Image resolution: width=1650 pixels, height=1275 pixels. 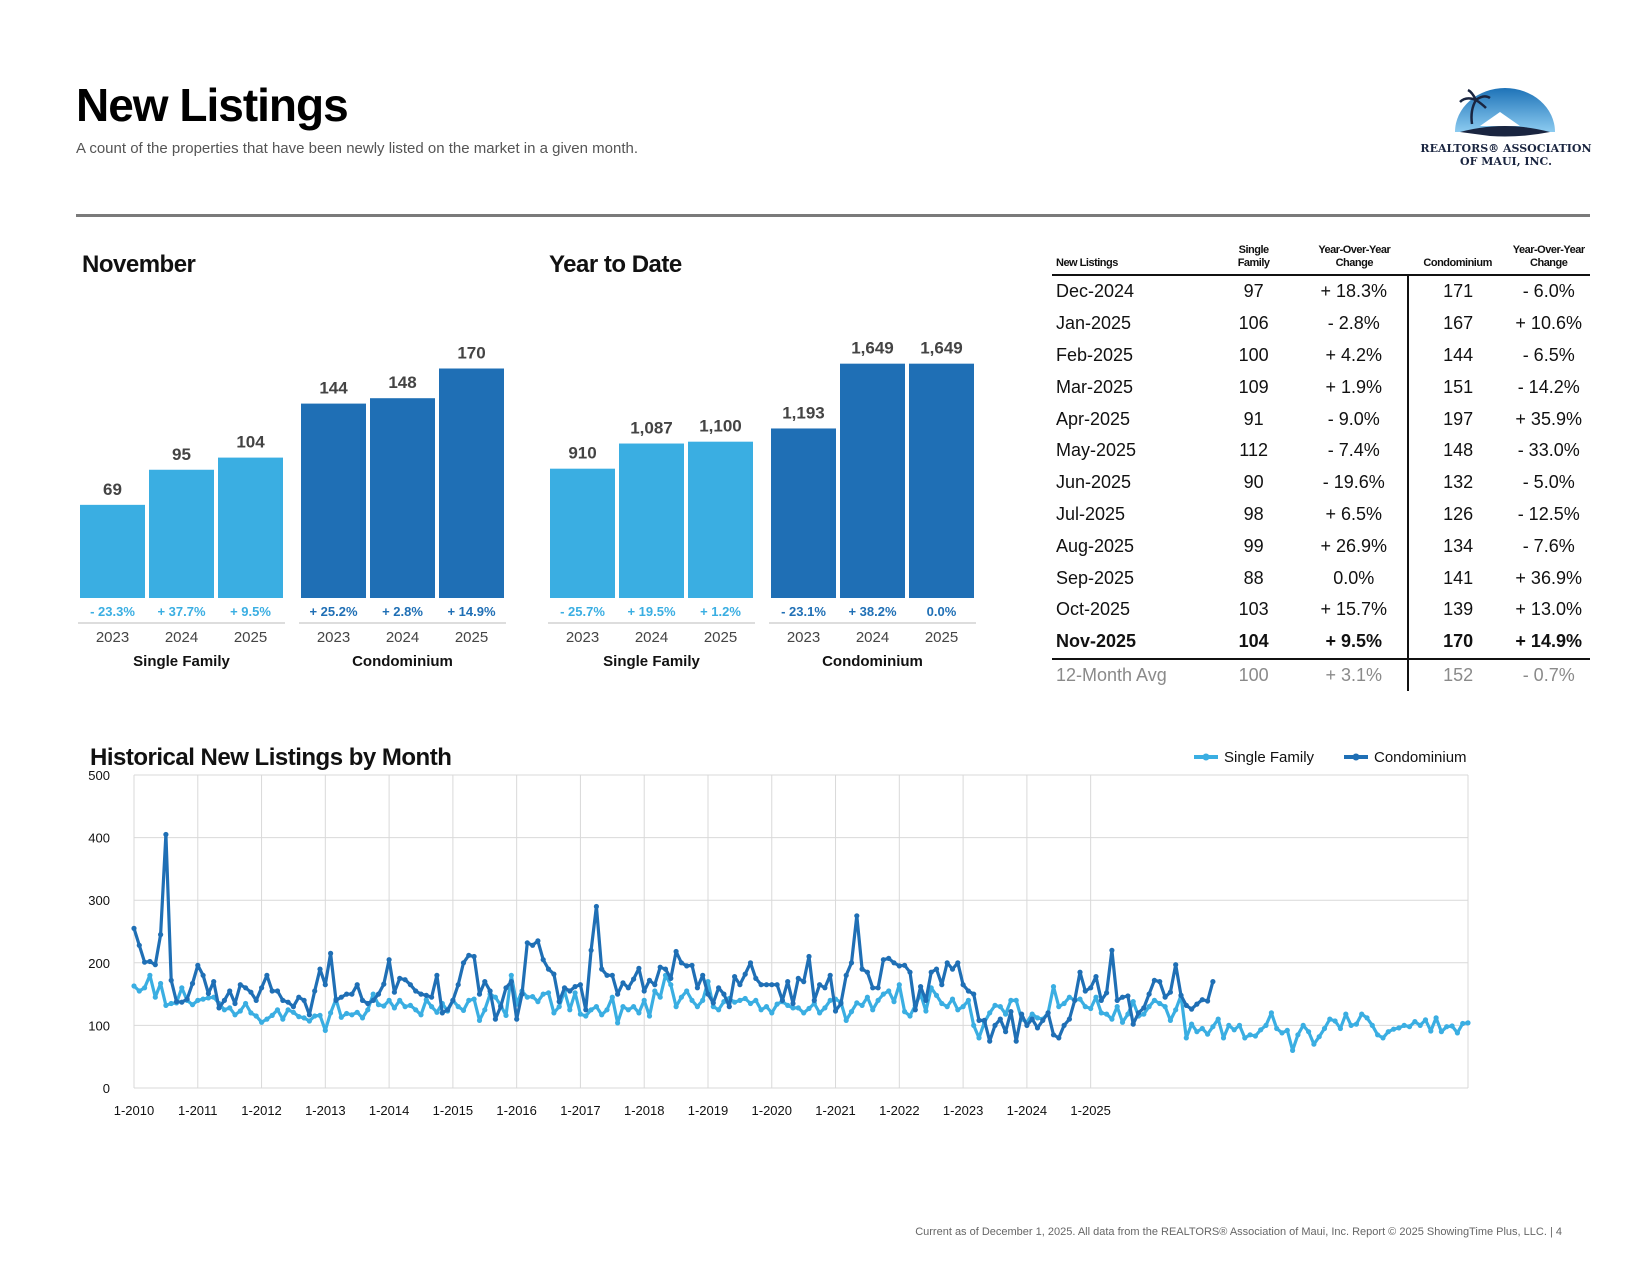 What do you see at coordinates (1096, 450) in the screenshot?
I see `cell-month: May-2025` at bounding box center [1096, 450].